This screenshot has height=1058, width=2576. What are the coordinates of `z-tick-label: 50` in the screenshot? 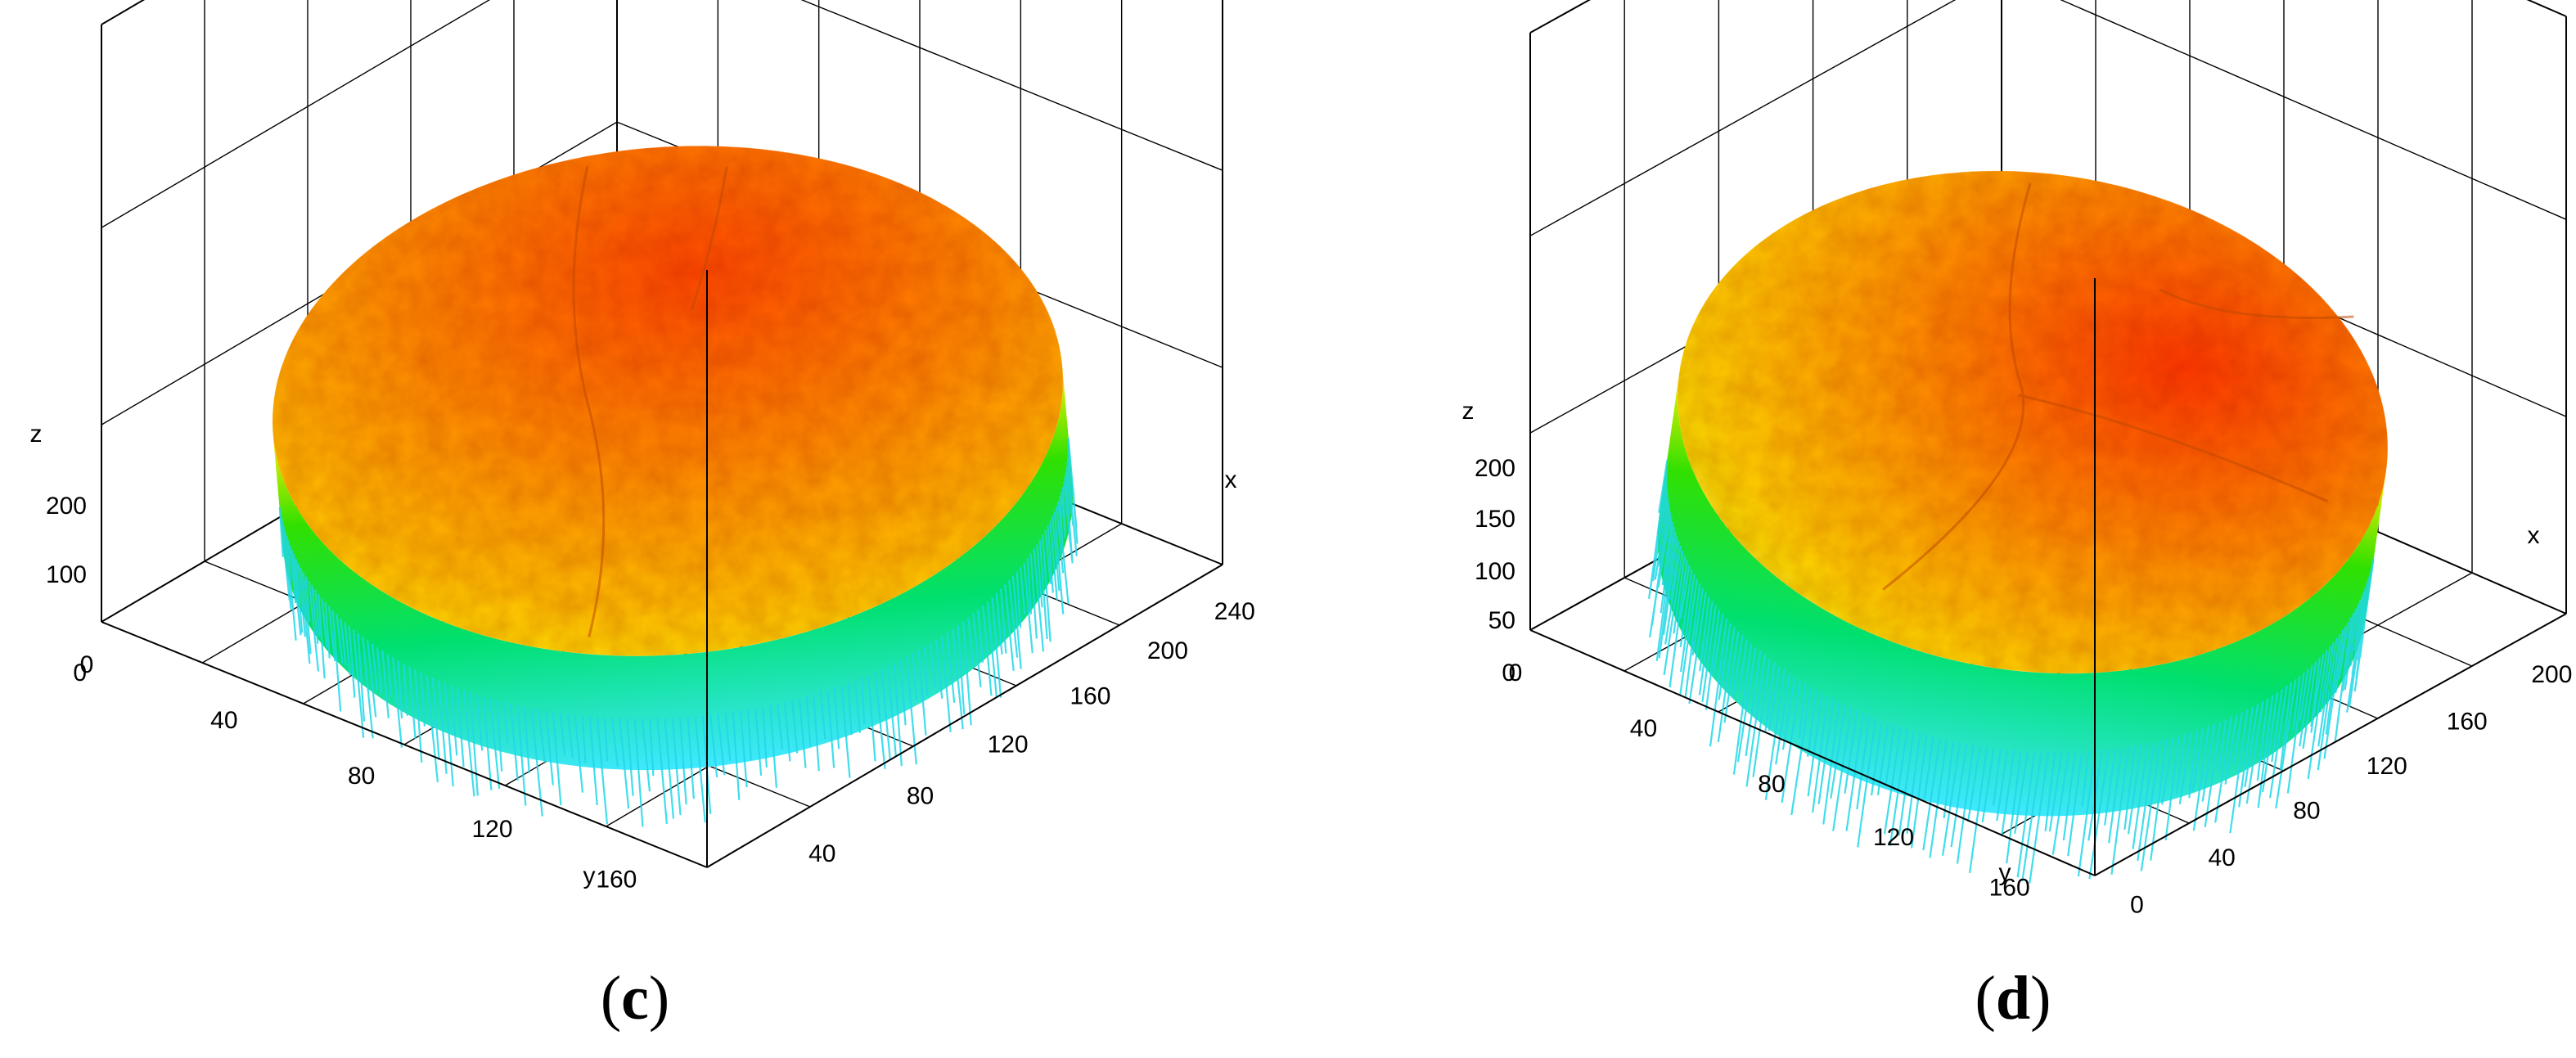 It's located at (1501, 620).